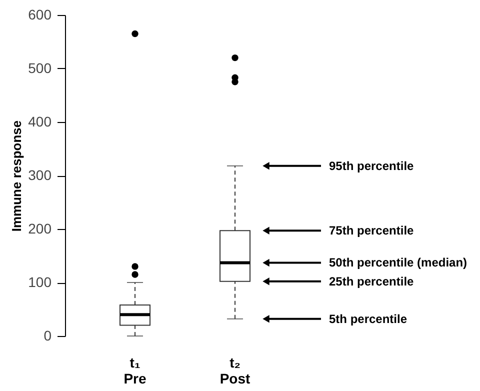 The width and height of the screenshot is (480, 391). What do you see at coordinates (40, 14) in the screenshot?
I see `y-tick-label: 600` at bounding box center [40, 14].